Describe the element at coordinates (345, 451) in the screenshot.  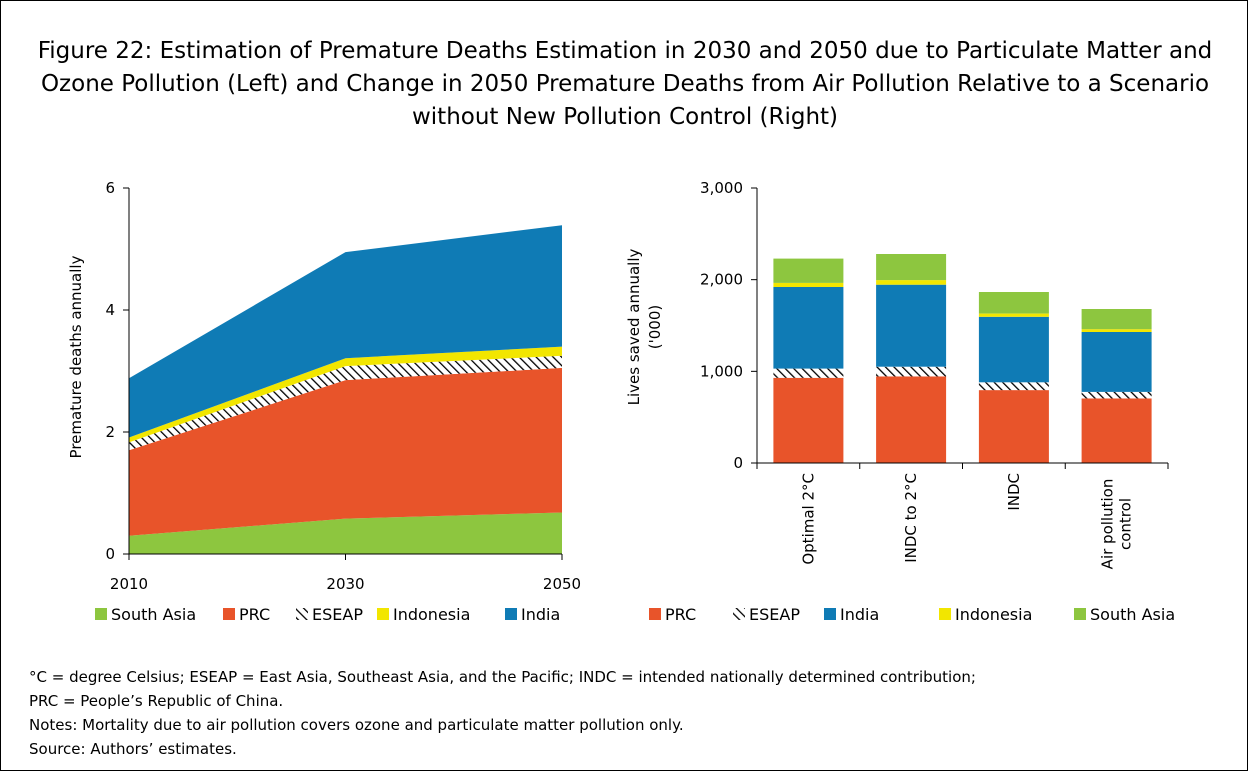
I see `area-series-prc` at that location.